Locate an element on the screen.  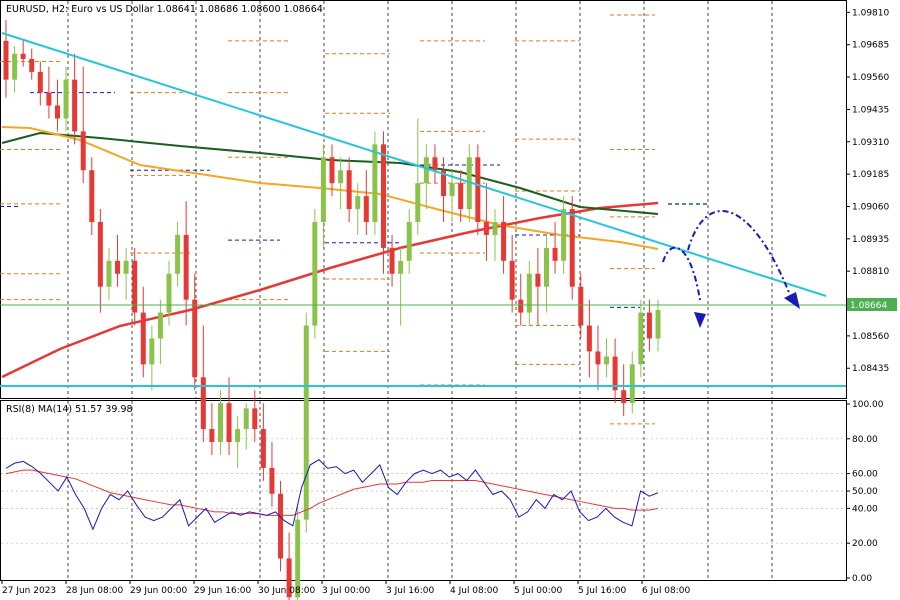
rsi-header: RSI(8) MA(14) 51.57 39.98 is located at coordinates (69, 409).